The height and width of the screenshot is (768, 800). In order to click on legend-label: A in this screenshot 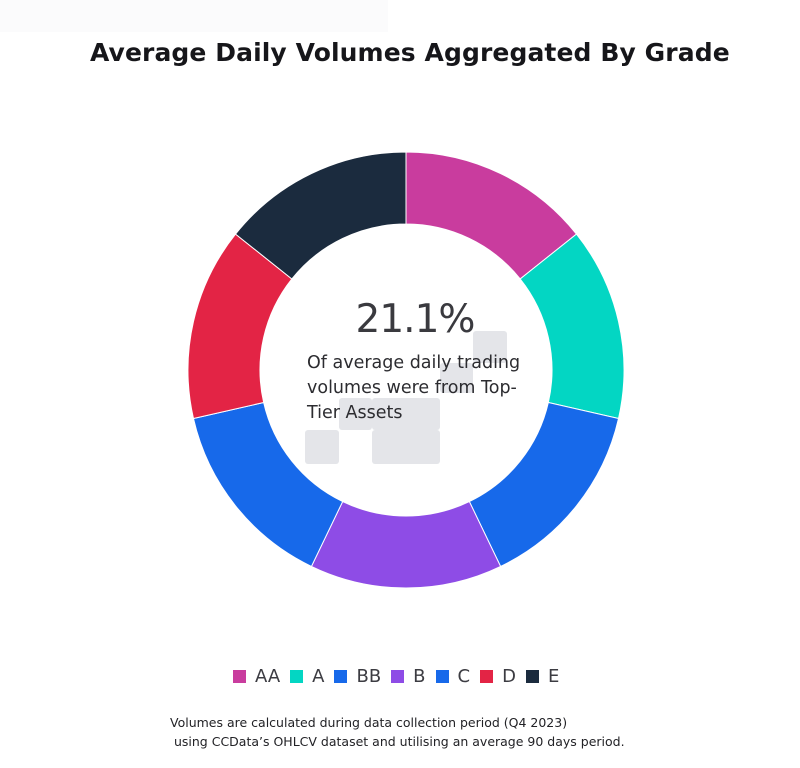, I will do `click(318, 676)`.